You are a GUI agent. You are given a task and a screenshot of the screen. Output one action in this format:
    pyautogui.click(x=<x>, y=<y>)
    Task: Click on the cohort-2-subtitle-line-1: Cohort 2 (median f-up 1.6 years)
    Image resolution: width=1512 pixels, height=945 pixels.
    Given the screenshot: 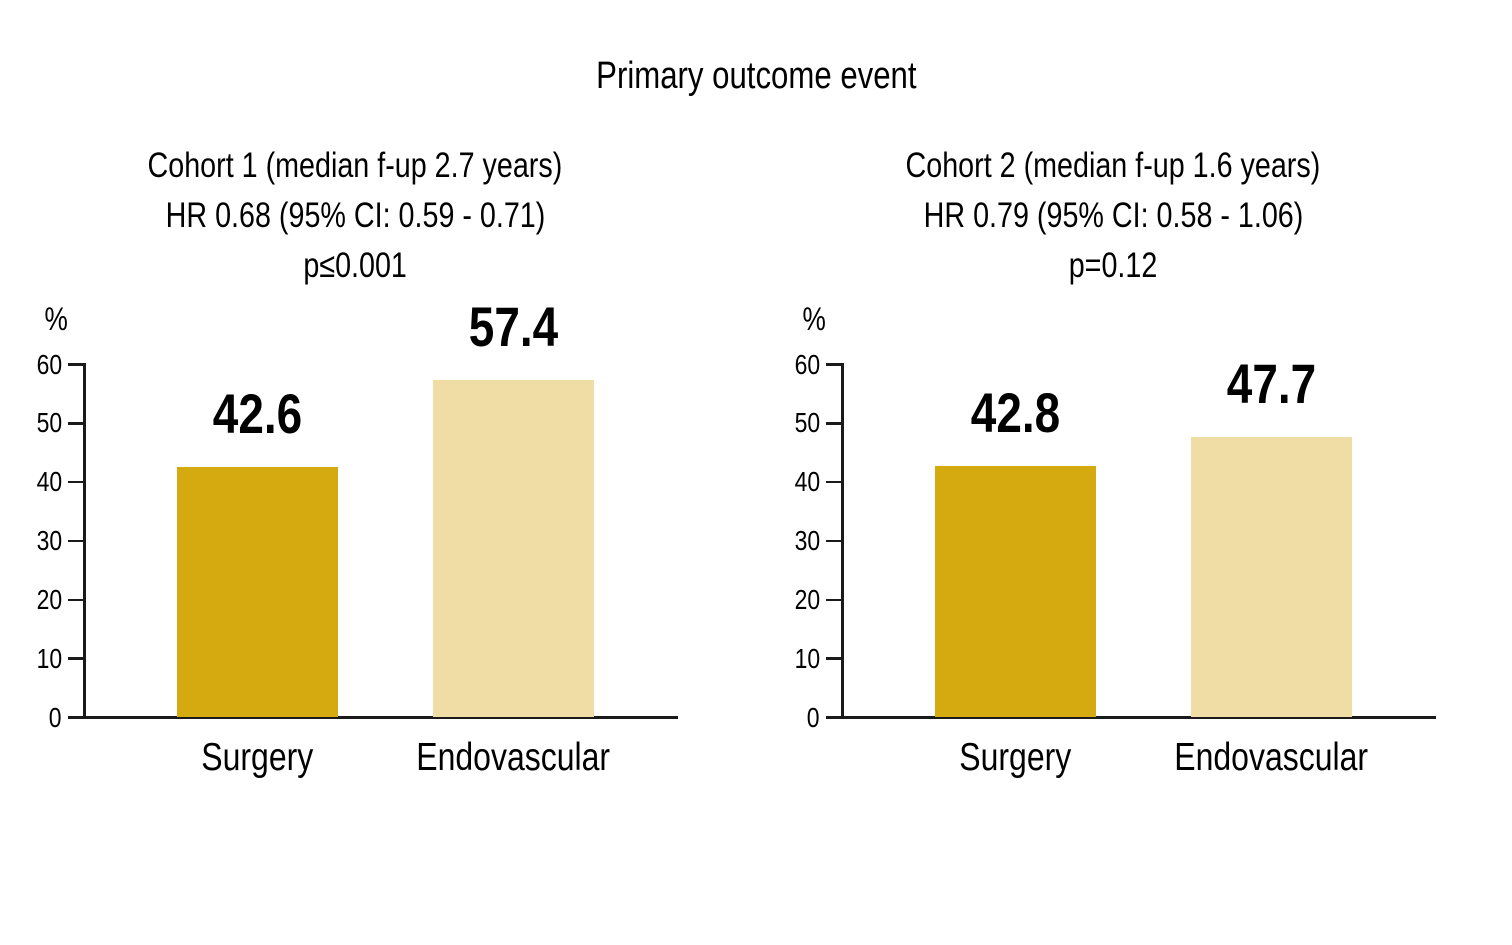 What is the action you would take?
    pyautogui.click(x=1113, y=165)
    